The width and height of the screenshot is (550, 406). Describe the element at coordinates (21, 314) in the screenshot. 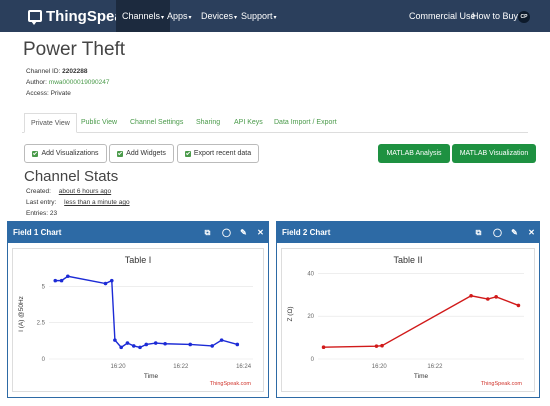

I see `y-axis-label: I (A) @50Hz` at that location.